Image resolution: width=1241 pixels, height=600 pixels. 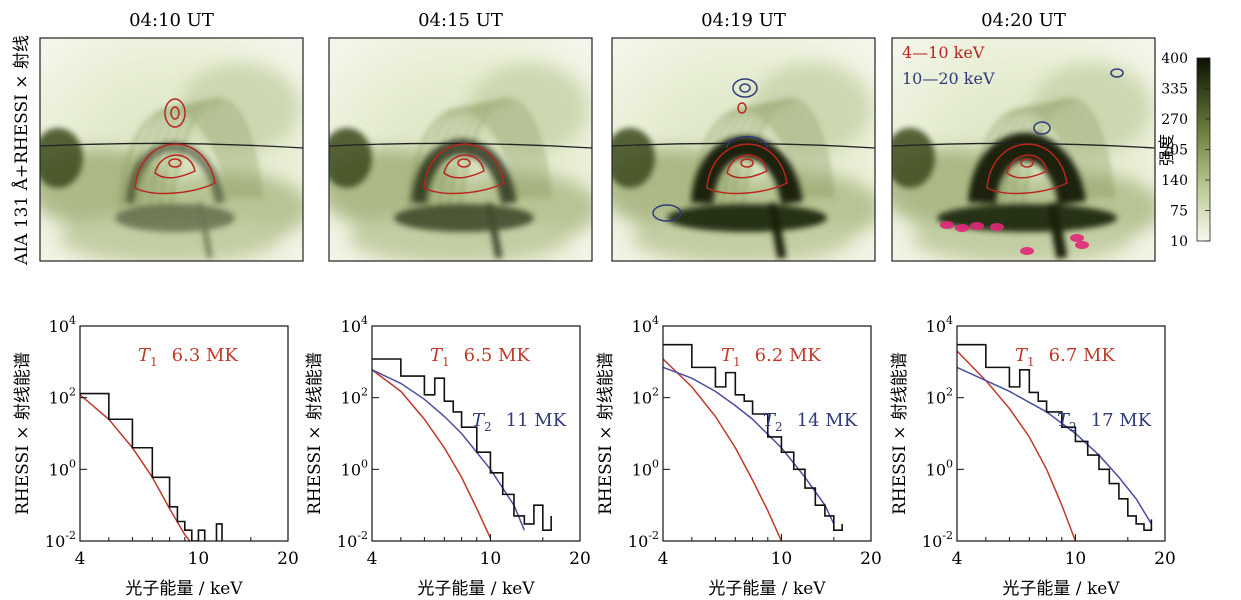 What do you see at coordinates (948, 78) in the screenshot?
I see `legend-10-20kev: 10—20 keV` at bounding box center [948, 78].